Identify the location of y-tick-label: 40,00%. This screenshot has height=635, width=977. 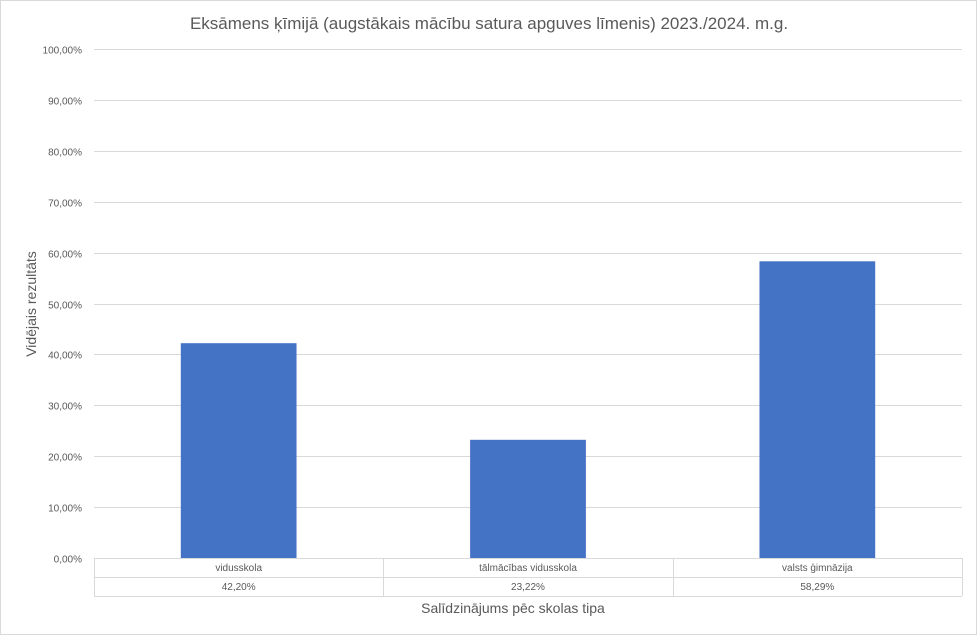
(65, 356).